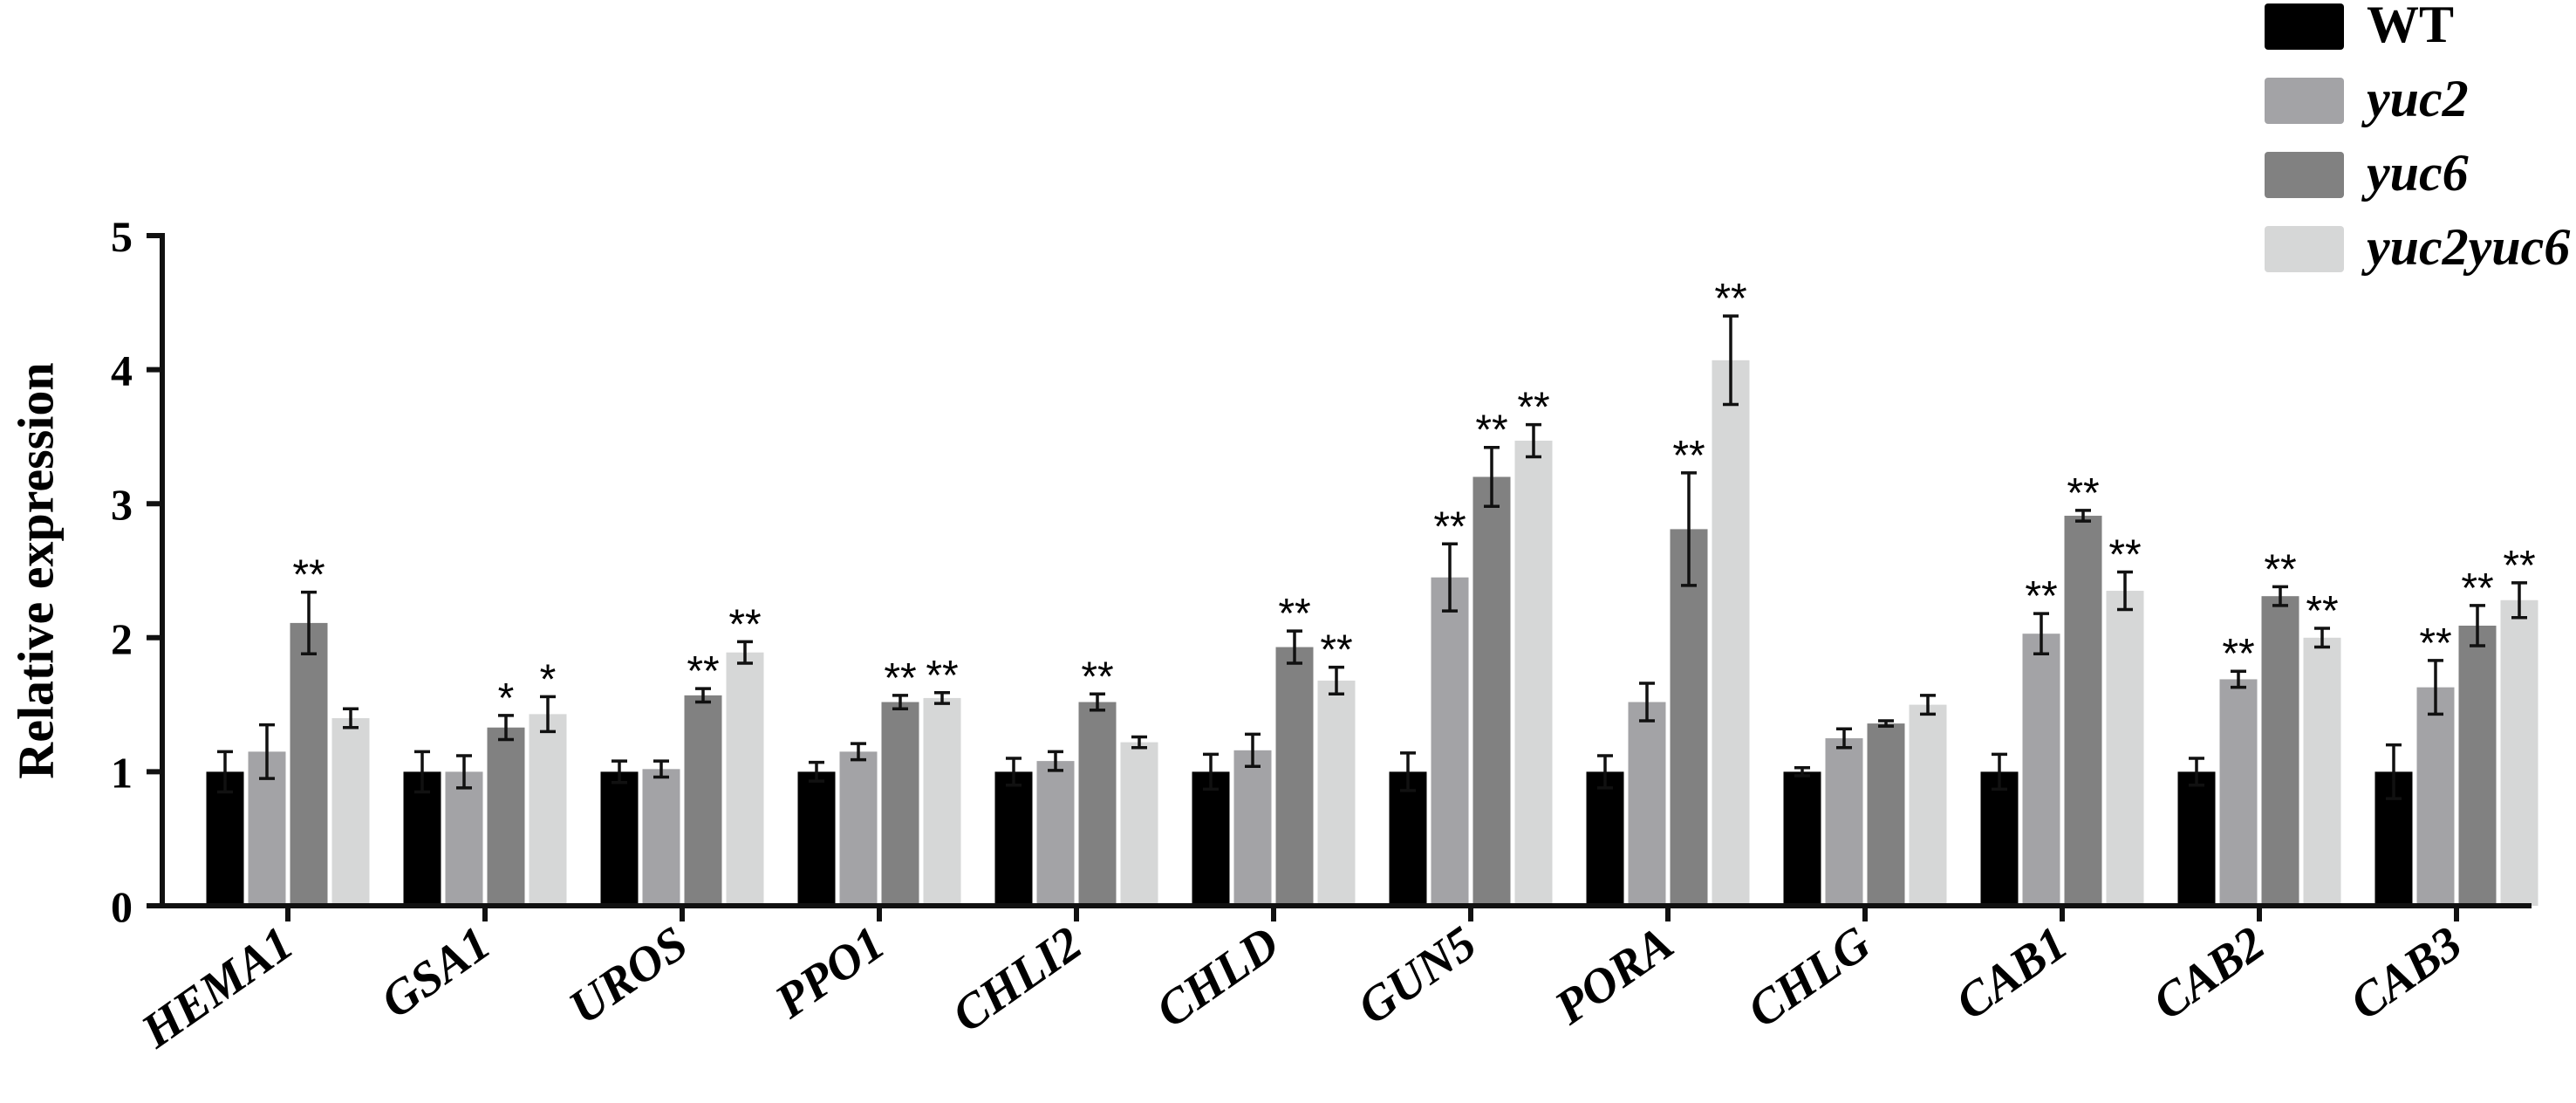  Describe the element at coordinates (1017, 979) in the screenshot. I see `x-tick-label-CHLI2: CHLI2` at that location.